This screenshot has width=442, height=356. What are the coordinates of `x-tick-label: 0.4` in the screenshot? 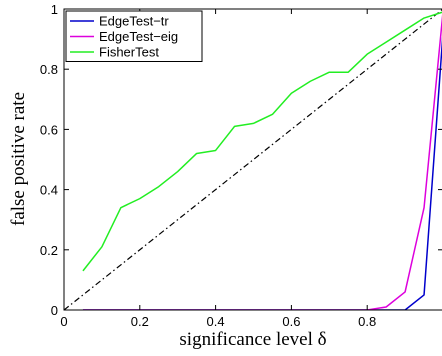 It's located at (216, 321).